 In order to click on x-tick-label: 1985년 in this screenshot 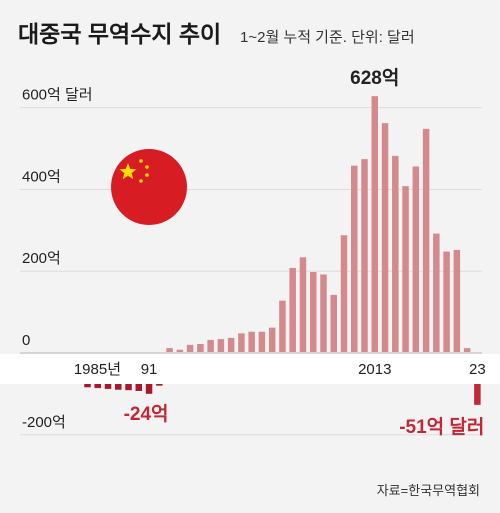, I will do `click(97, 369)`.